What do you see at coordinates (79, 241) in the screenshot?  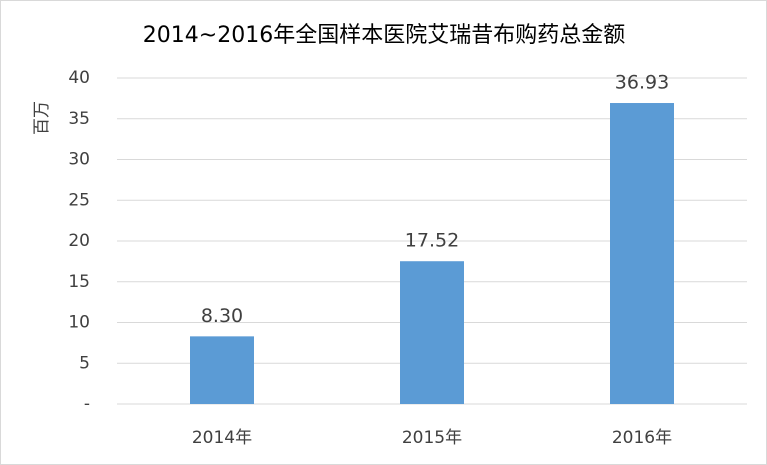 I see `y-tick-label: 20` at bounding box center [79, 241].